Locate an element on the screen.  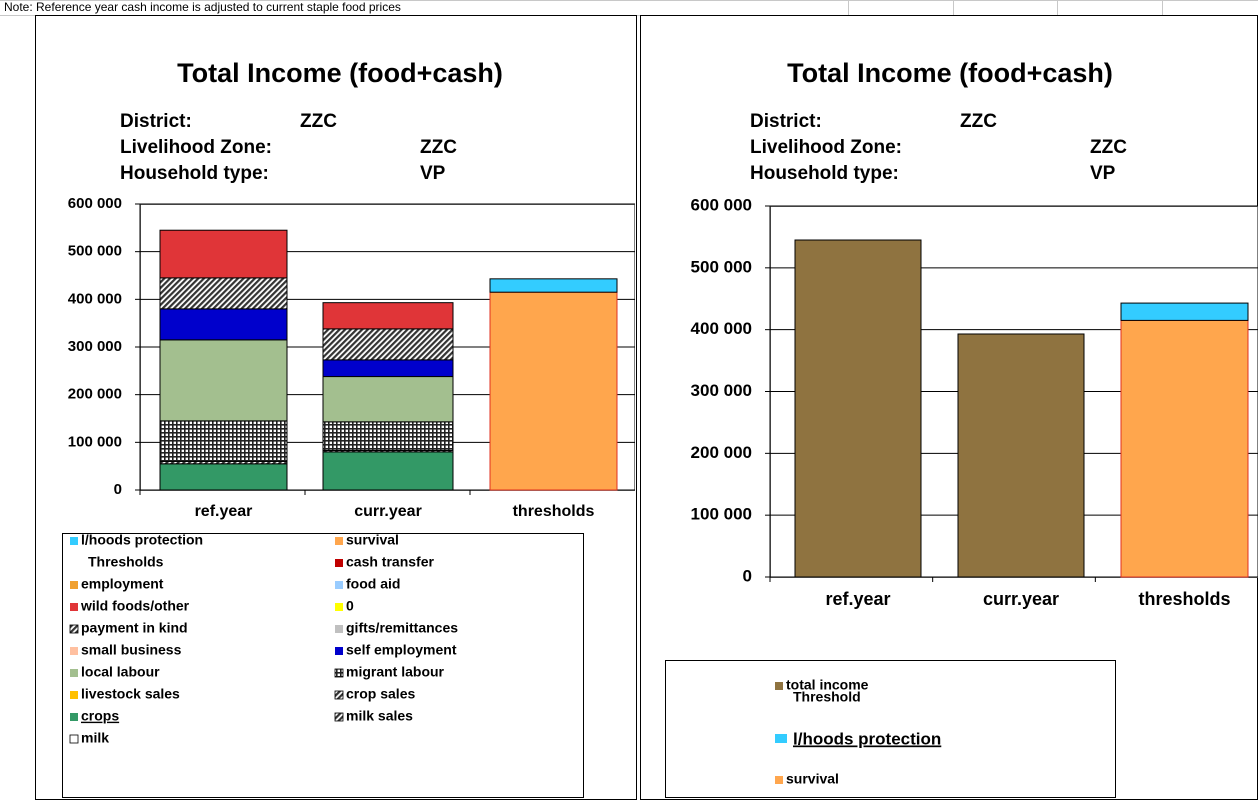
legend-label: Threshold is located at coordinates (827, 697).